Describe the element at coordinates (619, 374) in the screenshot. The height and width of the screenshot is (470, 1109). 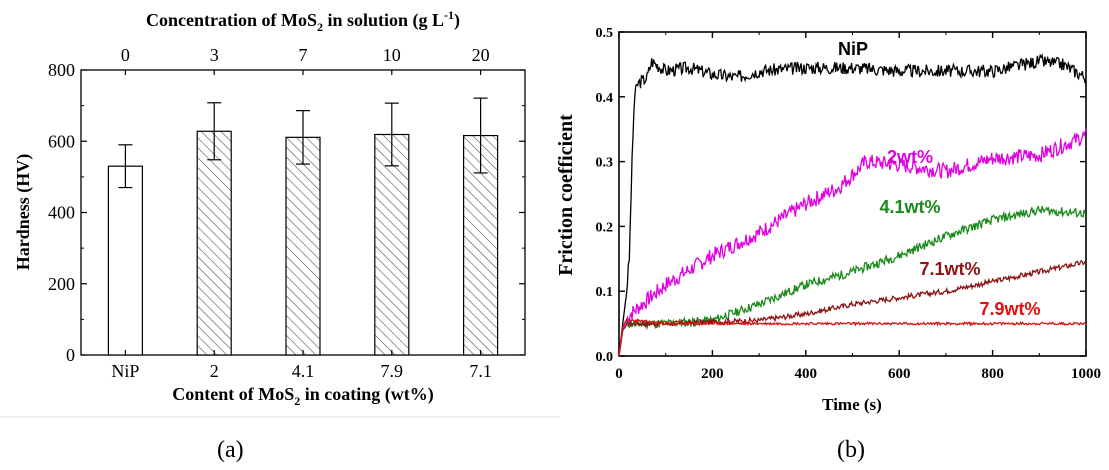
I see `x-tick-label-b: 0` at that location.